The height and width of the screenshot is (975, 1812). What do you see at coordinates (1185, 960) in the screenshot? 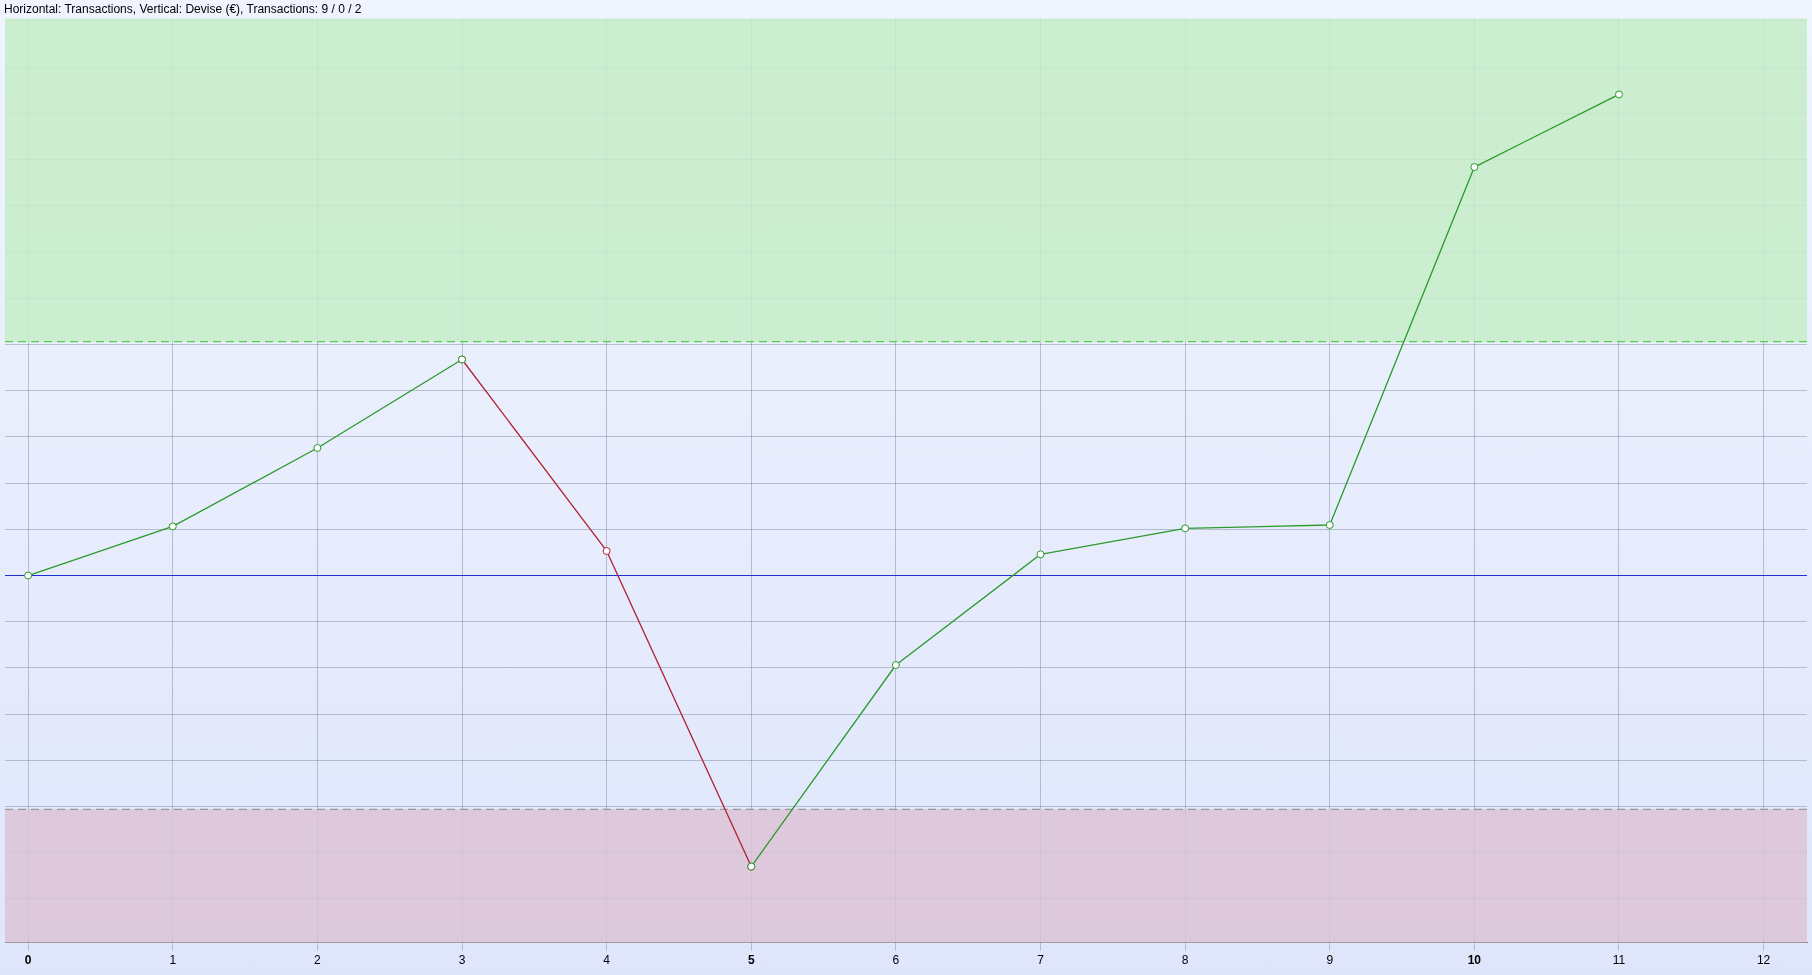
I see `x-tick-label: 8` at bounding box center [1185, 960].